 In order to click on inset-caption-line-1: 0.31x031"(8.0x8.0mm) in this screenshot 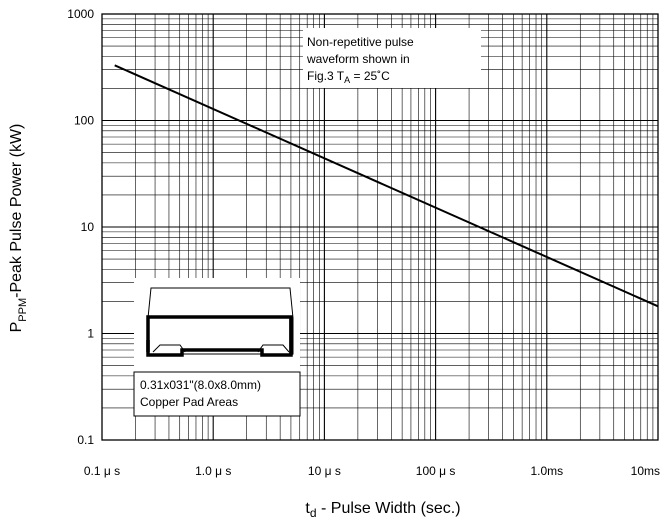, I will do `click(200, 385)`.